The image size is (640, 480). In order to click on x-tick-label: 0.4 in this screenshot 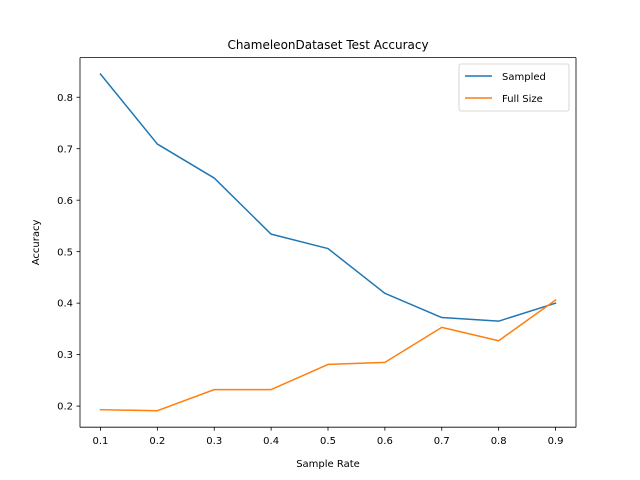, I will do `click(271, 441)`.